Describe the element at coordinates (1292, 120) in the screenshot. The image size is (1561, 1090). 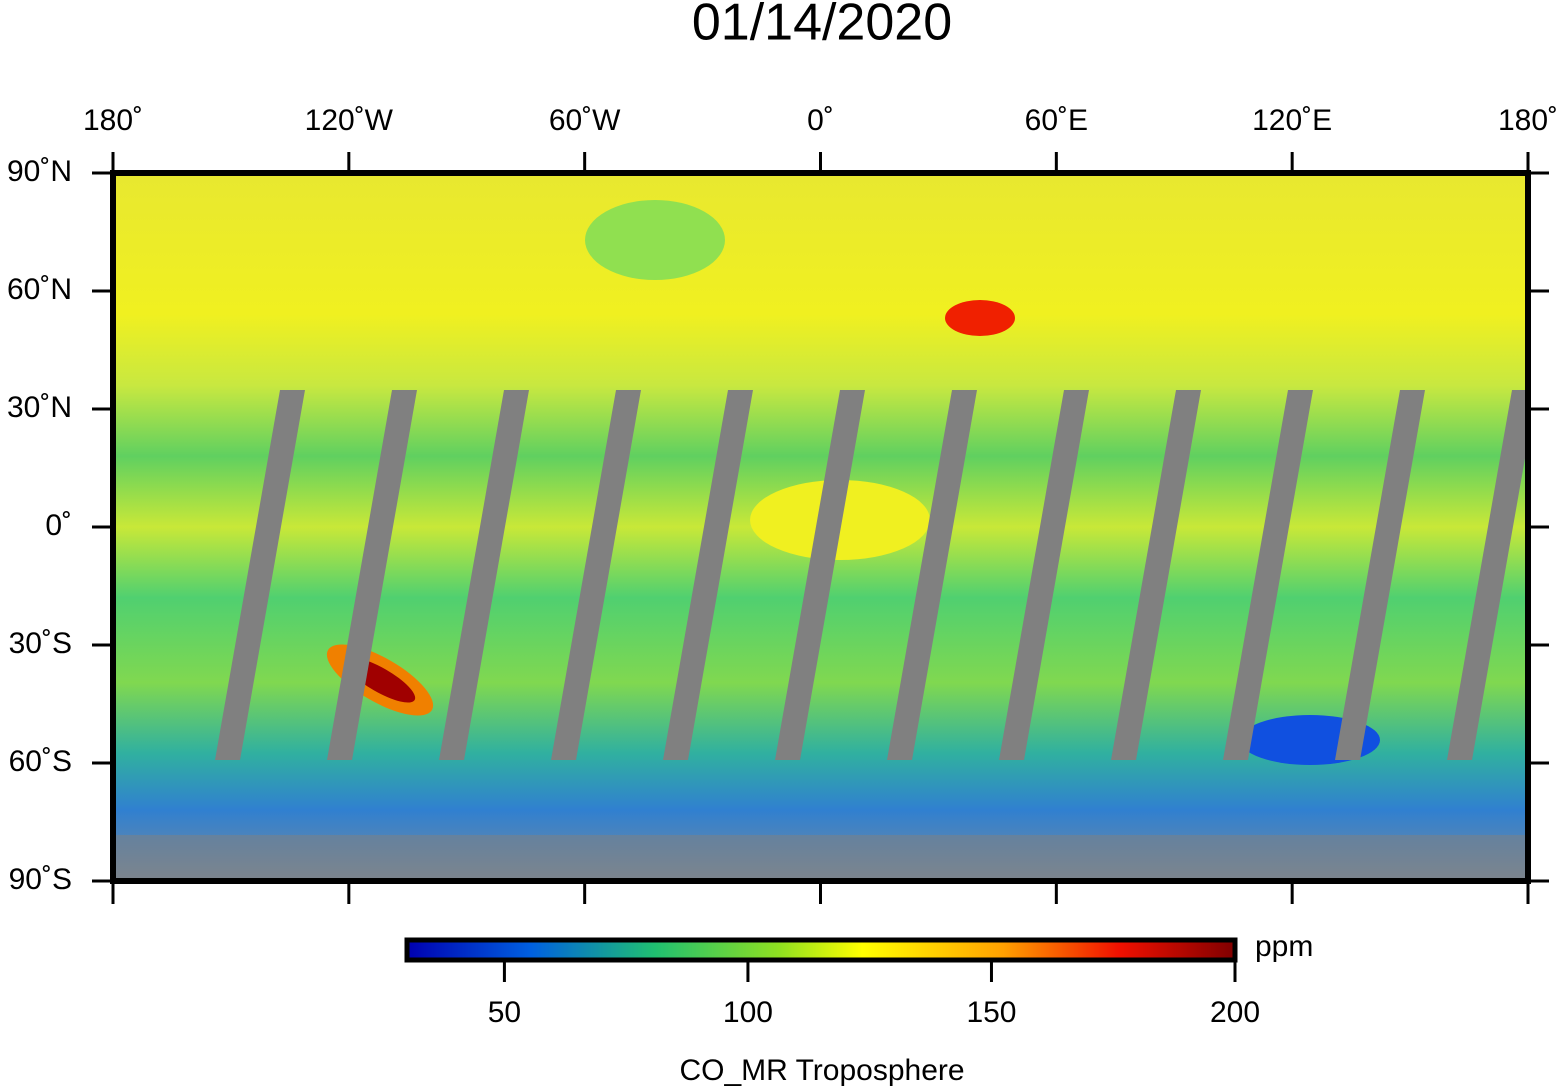
I see `lon-tick-label: 120˚E` at that location.